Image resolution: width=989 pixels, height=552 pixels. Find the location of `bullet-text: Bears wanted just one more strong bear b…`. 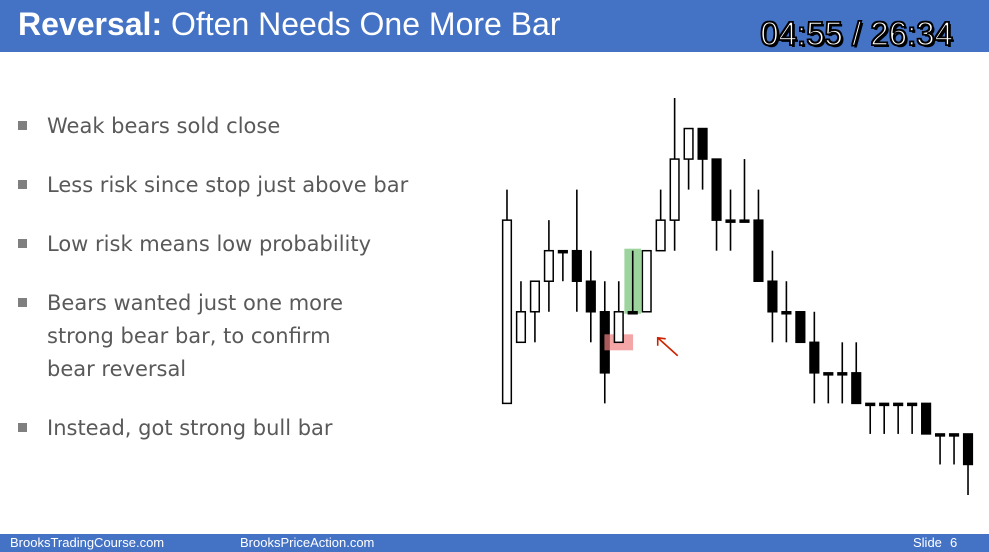

bullet-text: Bears wanted just one more strong bear b… is located at coordinates (195, 336).